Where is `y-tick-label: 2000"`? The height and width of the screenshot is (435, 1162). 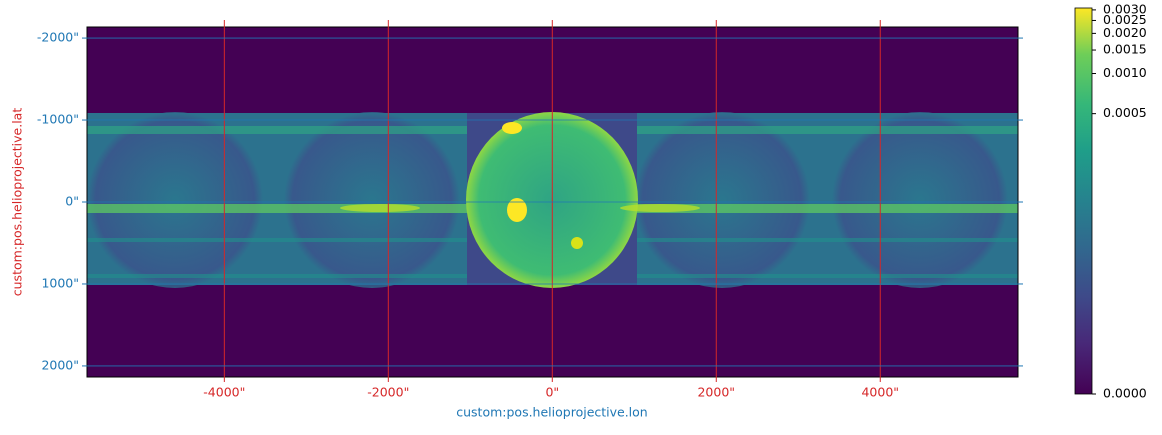
y-tick-label: 2000" is located at coordinates (60, 364).